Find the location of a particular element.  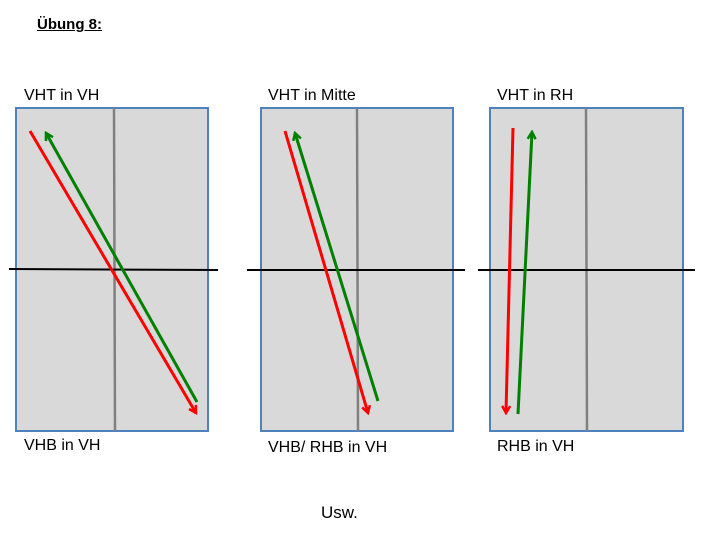

panel-3-bottom-label: RHB in VH is located at coordinates (536, 446).